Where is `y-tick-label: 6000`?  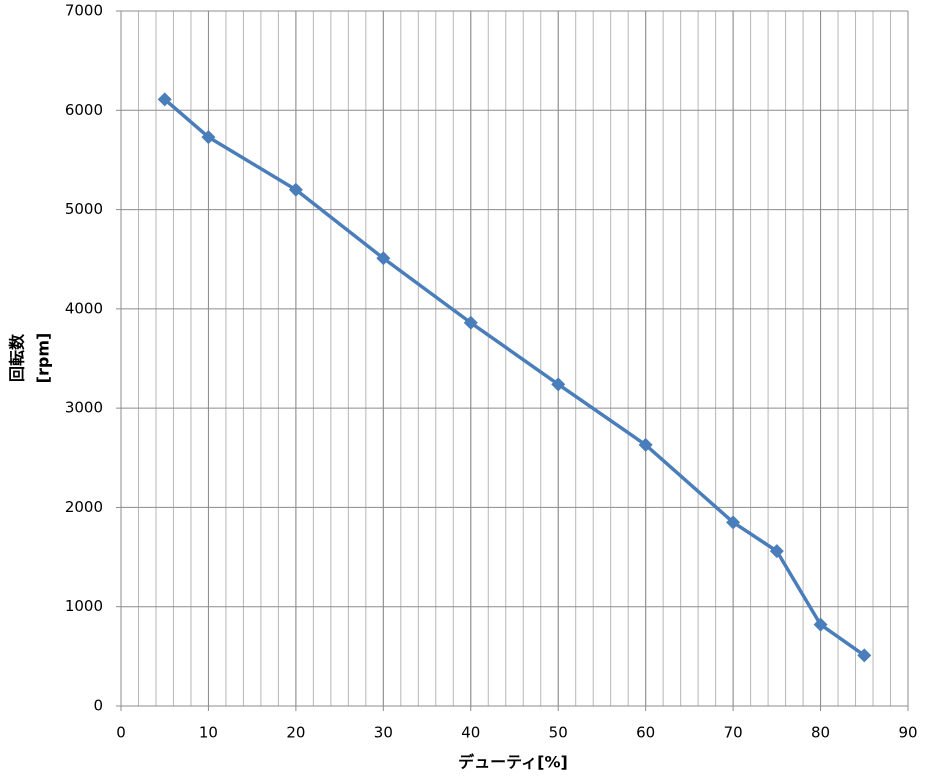
y-tick-label: 6000 is located at coordinates (84, 110).